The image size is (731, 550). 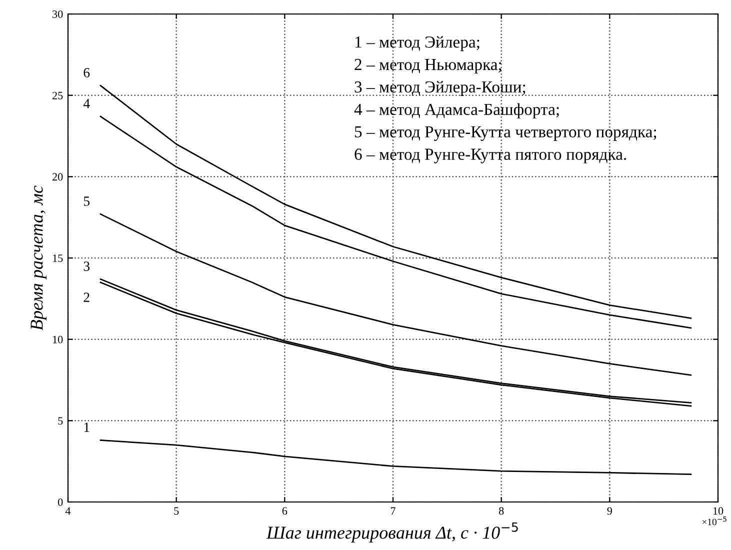 What do you see at coordinates (393, 511) in the screenshot?
I see `x-tick-label: 7` at bounding box center [393, 511].